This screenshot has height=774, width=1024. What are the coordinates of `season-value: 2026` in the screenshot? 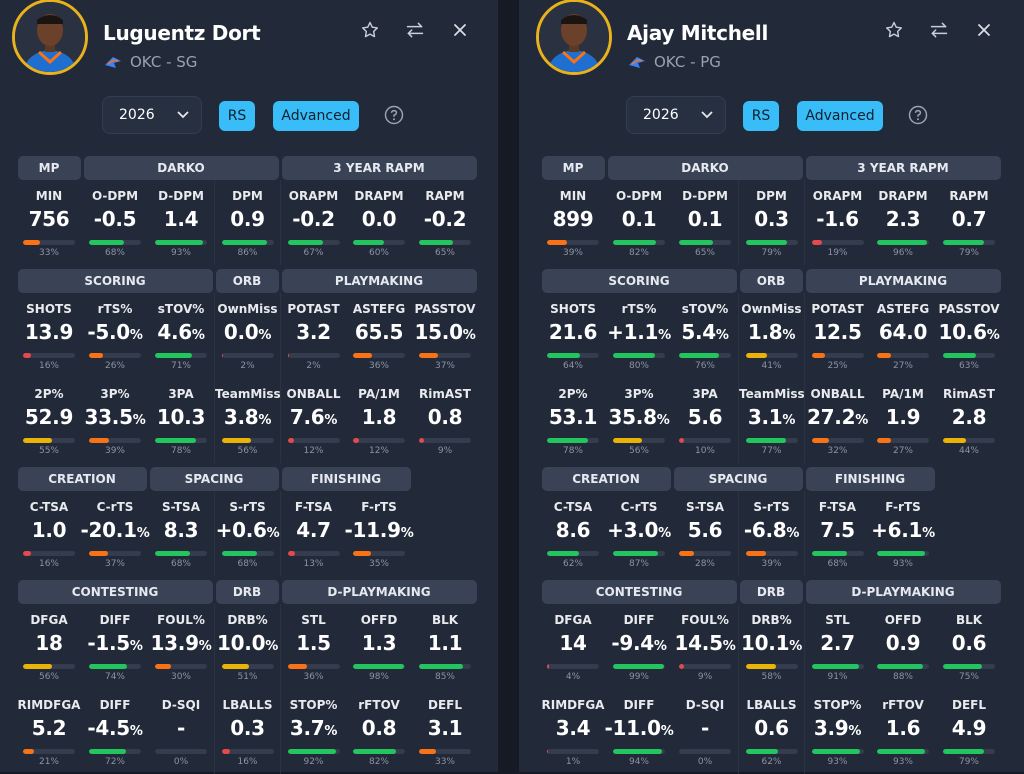 It's located at (661, 115).